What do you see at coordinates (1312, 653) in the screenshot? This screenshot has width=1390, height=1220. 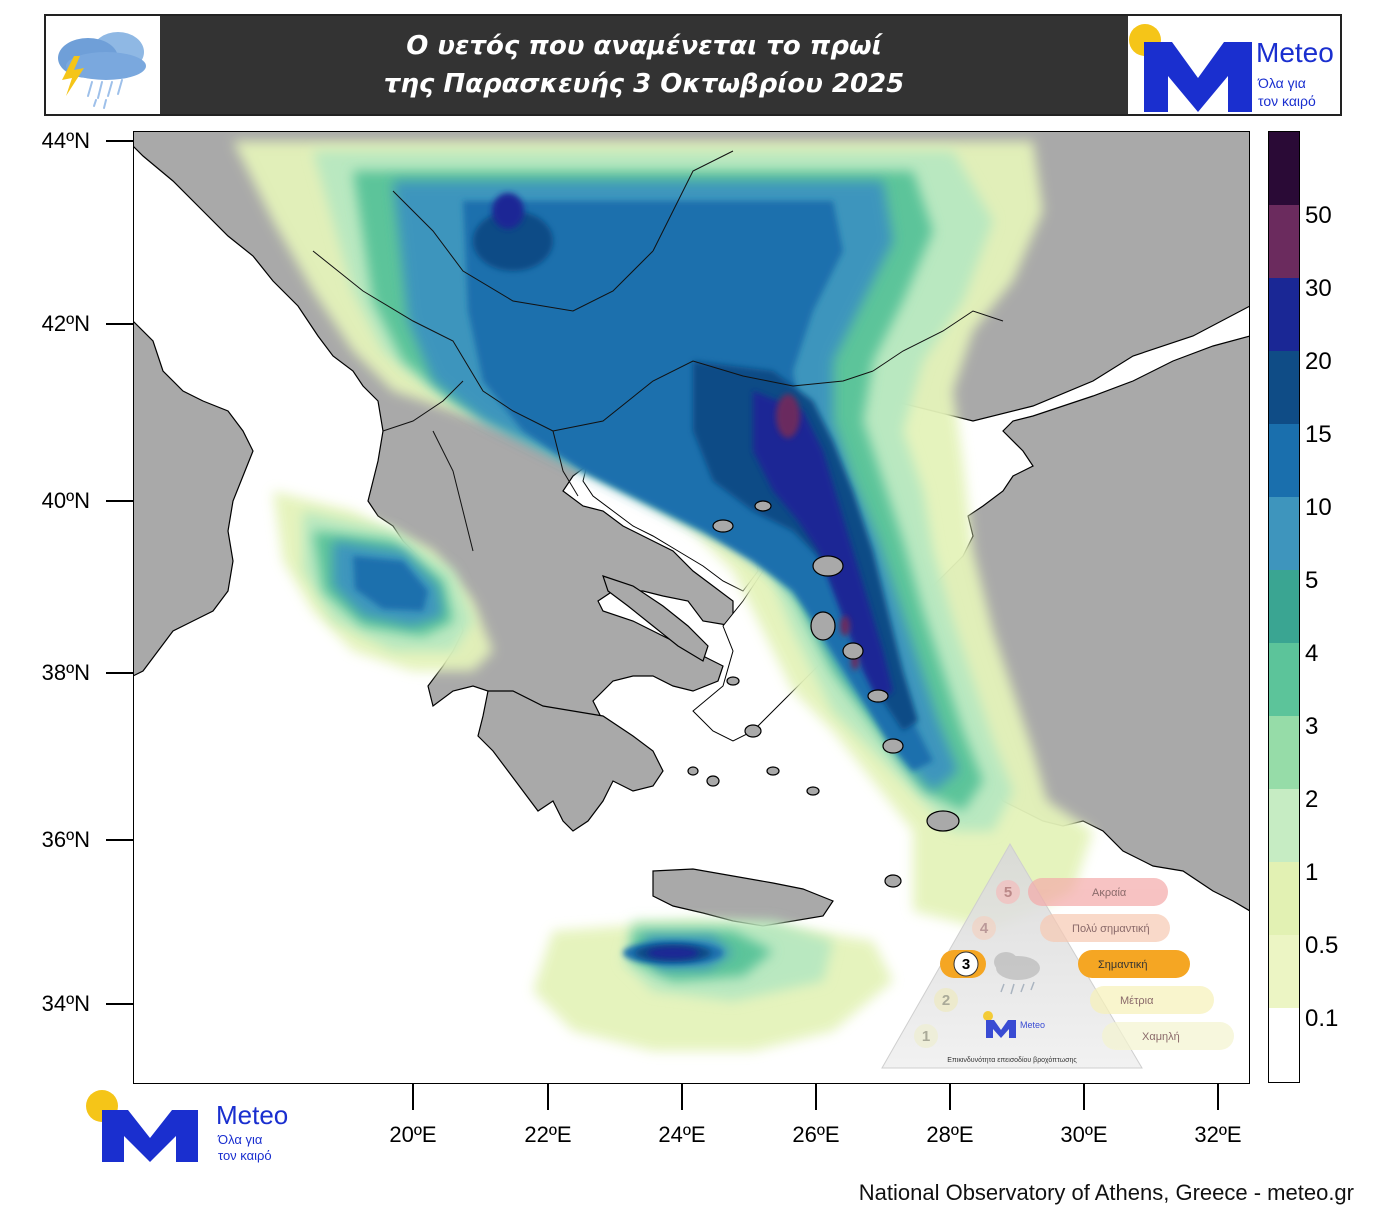 I see `cb-label-4: 4` at bounding box center [1312, 653].